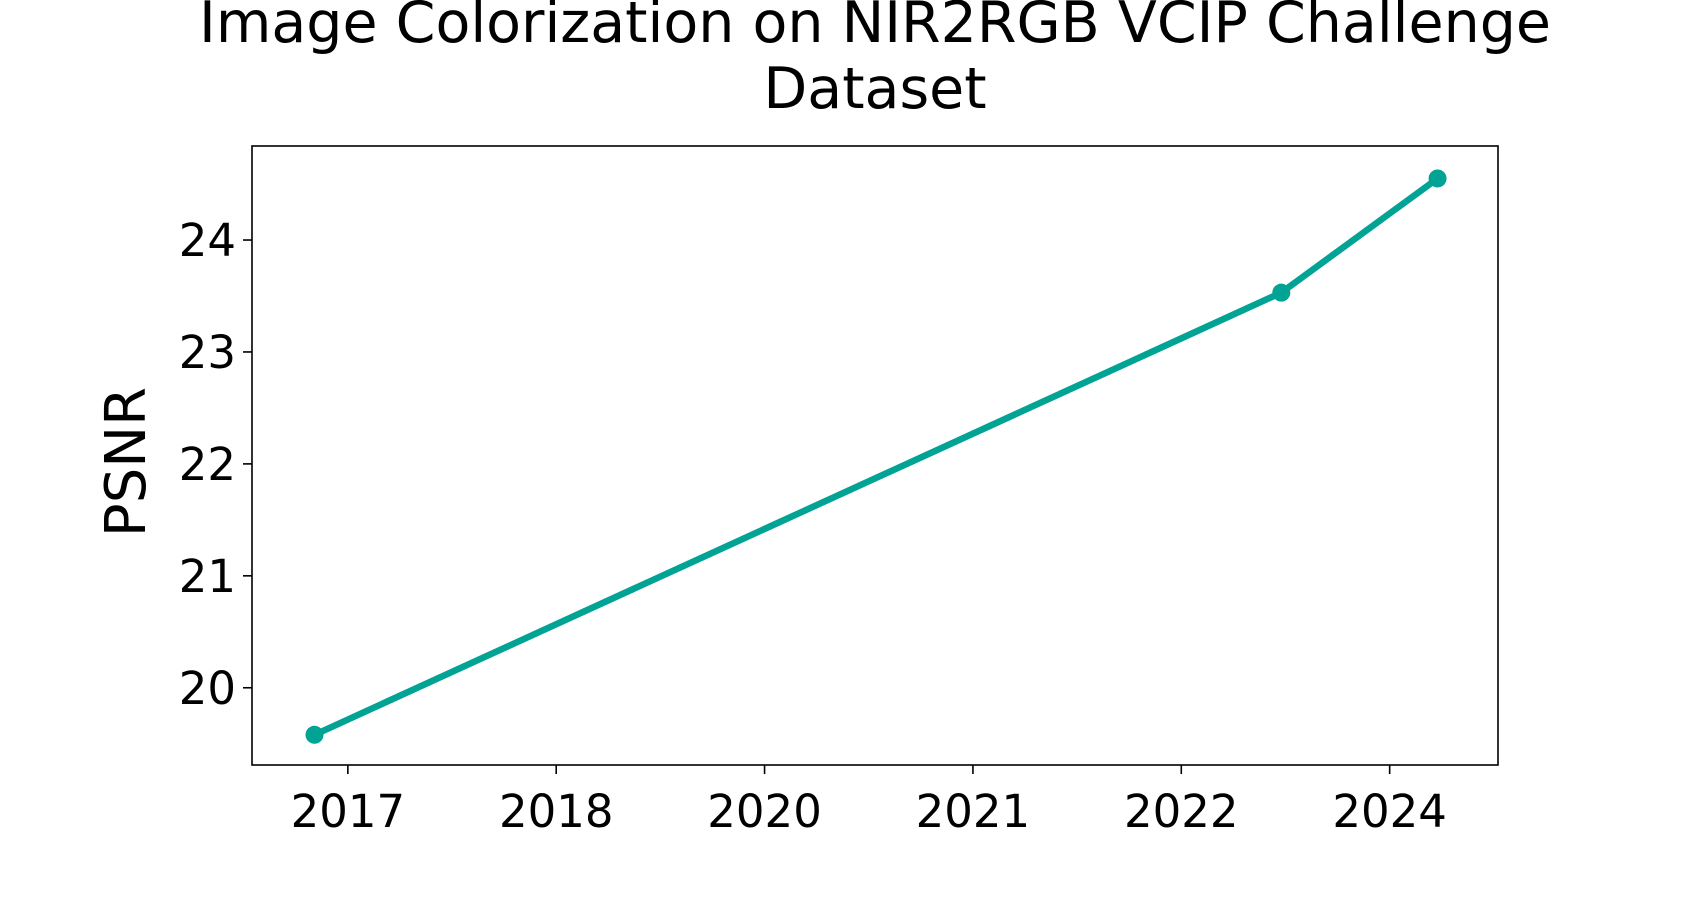  What do you see at coordinates (348, 811) in the screenshot?
I see `x-tick-label: 2017` at bounding box center [348, 811].